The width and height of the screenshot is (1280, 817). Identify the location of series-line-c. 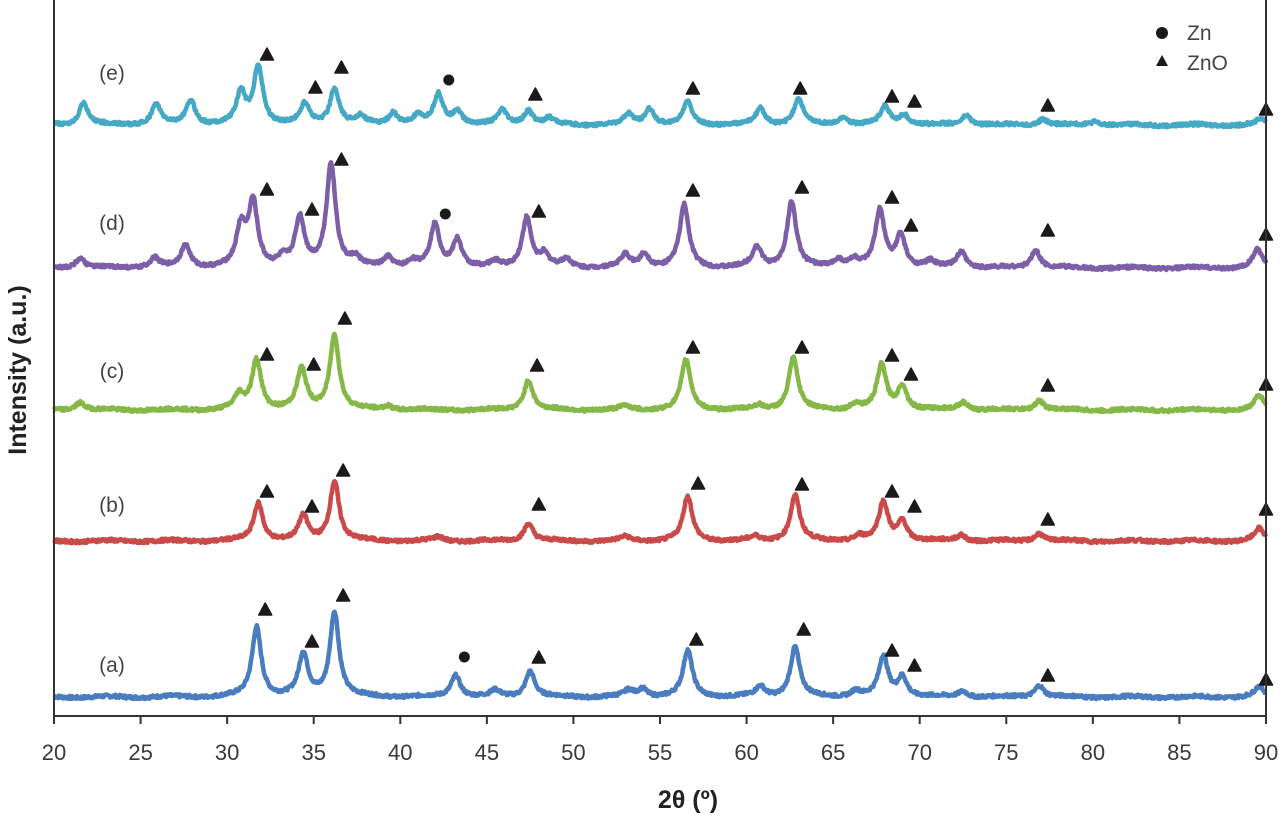
(659, 373).